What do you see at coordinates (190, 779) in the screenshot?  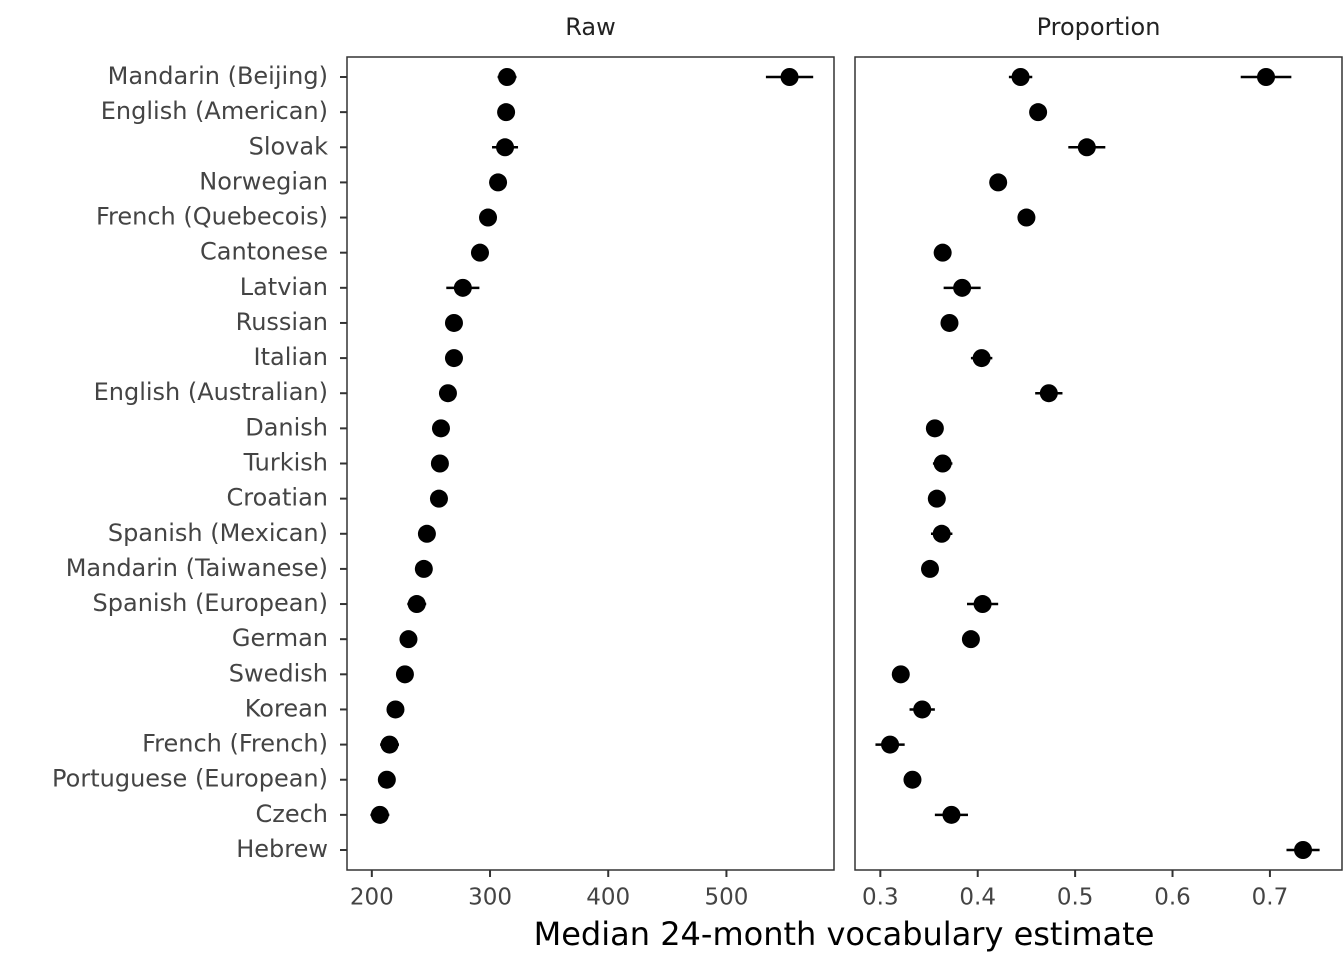 I see `y-tick-label: Portuguese (European)` at bounding box center [190, 779].